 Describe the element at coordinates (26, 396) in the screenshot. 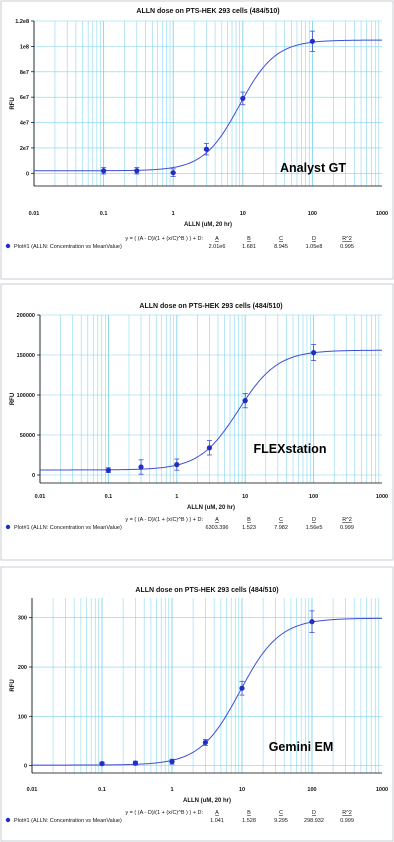

I see `y-tick-label: 100000` at that location.